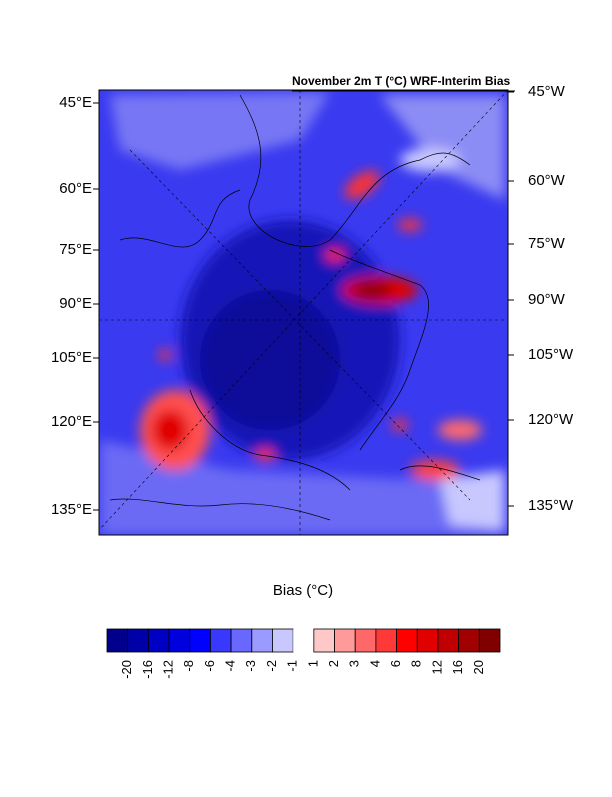 The height and width of the screenshot is (797, 612). What do you see at coordinates (147, 669) in the screenshot?
I see `colorbar-label: -16` at bounding box center [147, 669].